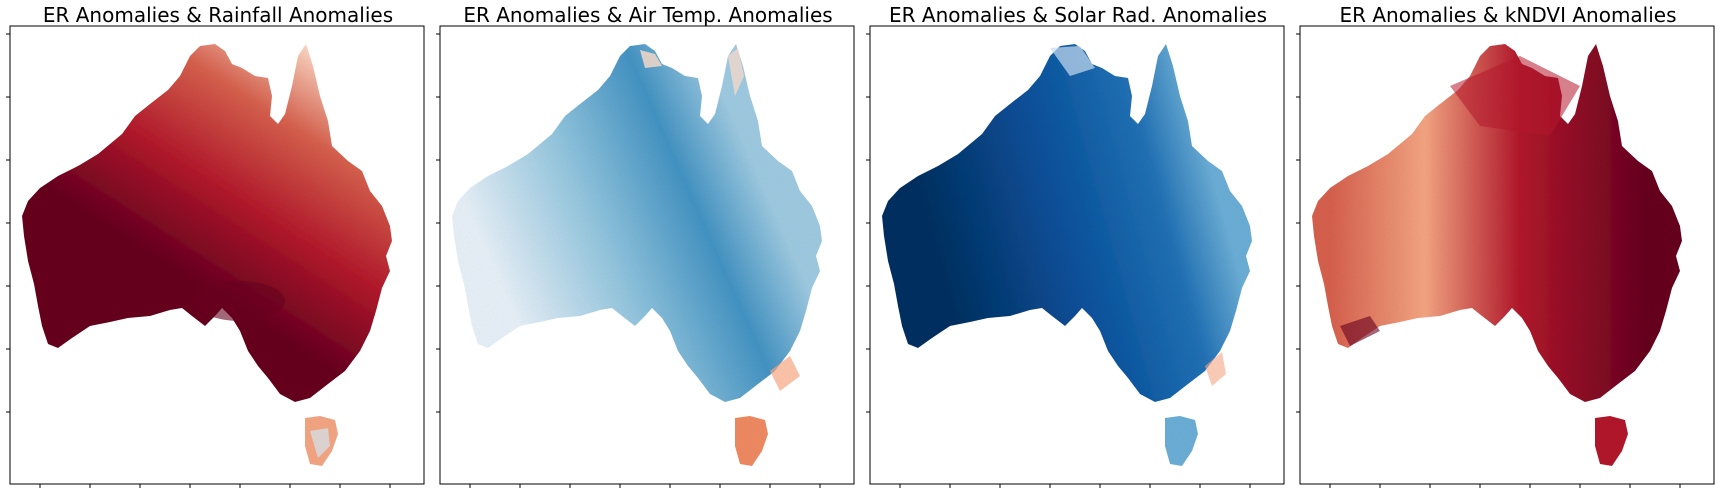  I want to click on panel-title-kndvi: ER Anomalies & kNDVI Anomalies, so click(1508, 15).